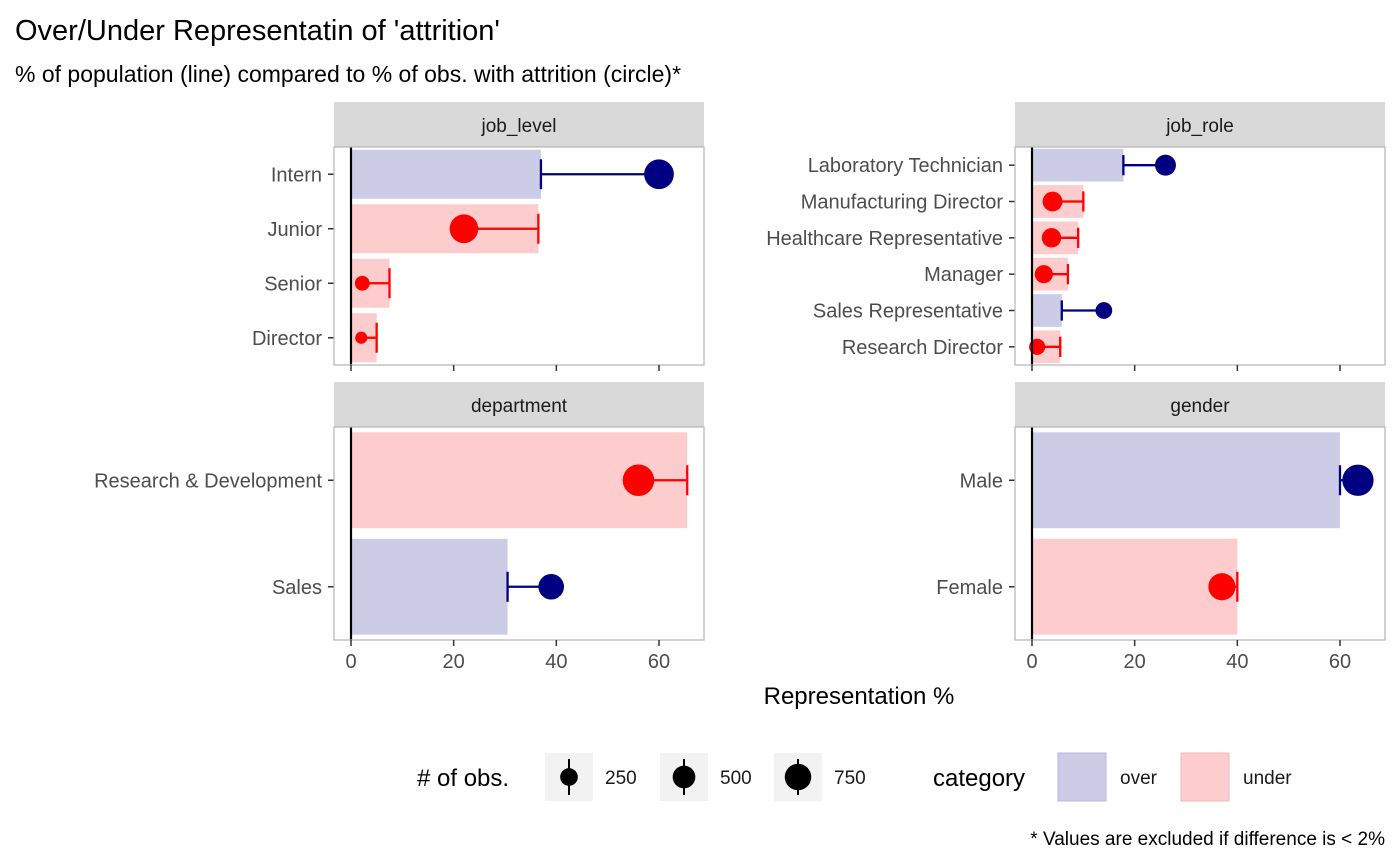 This screenshot has height=866, width=1400. I want to click on legend-size-title: # of obs., so click(463, 778).